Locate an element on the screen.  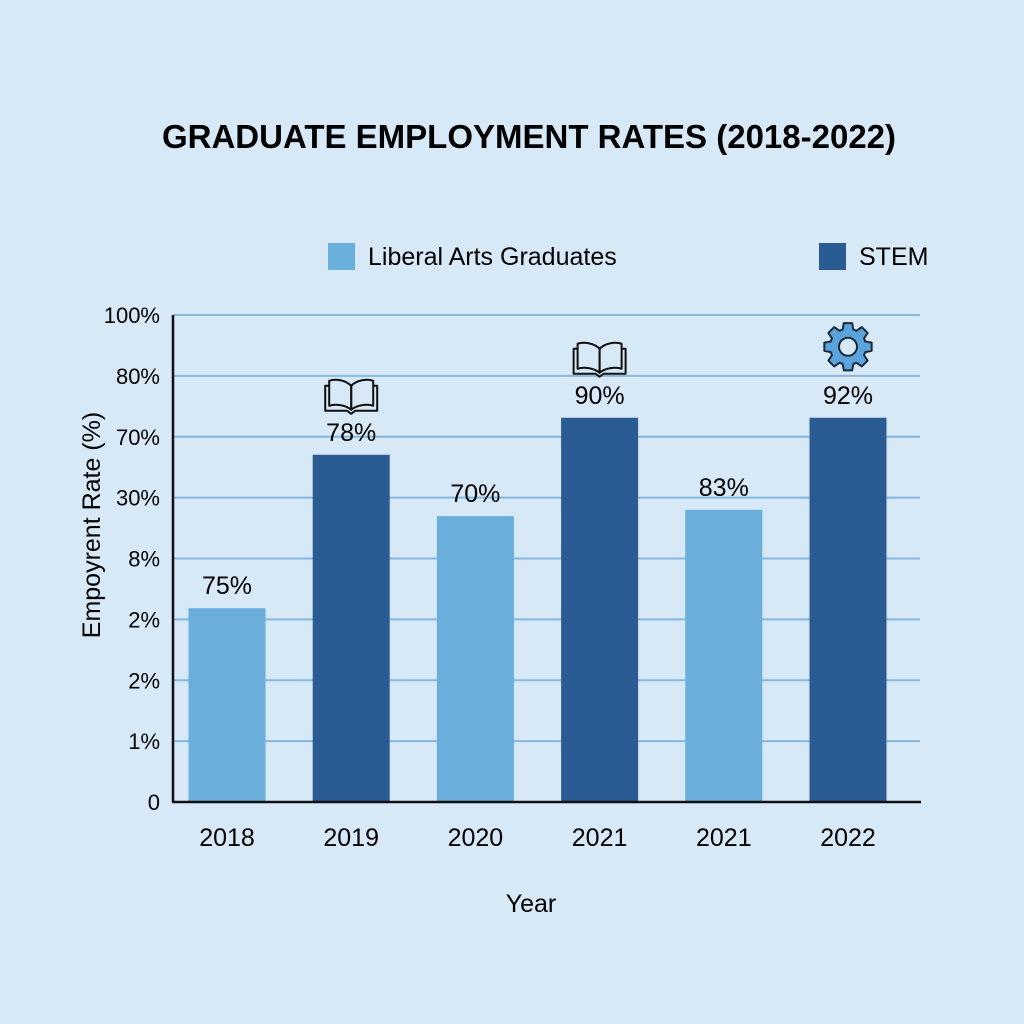
bar-value-label: 92% is located at coordinates (848, 396).